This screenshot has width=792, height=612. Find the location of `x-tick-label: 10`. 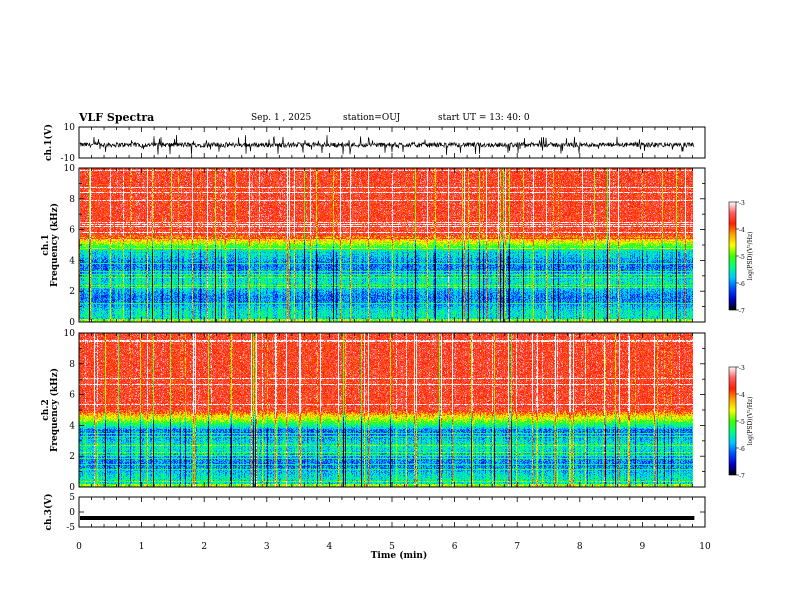

x-tick-label: 10 is located at coordinates (705, 547).